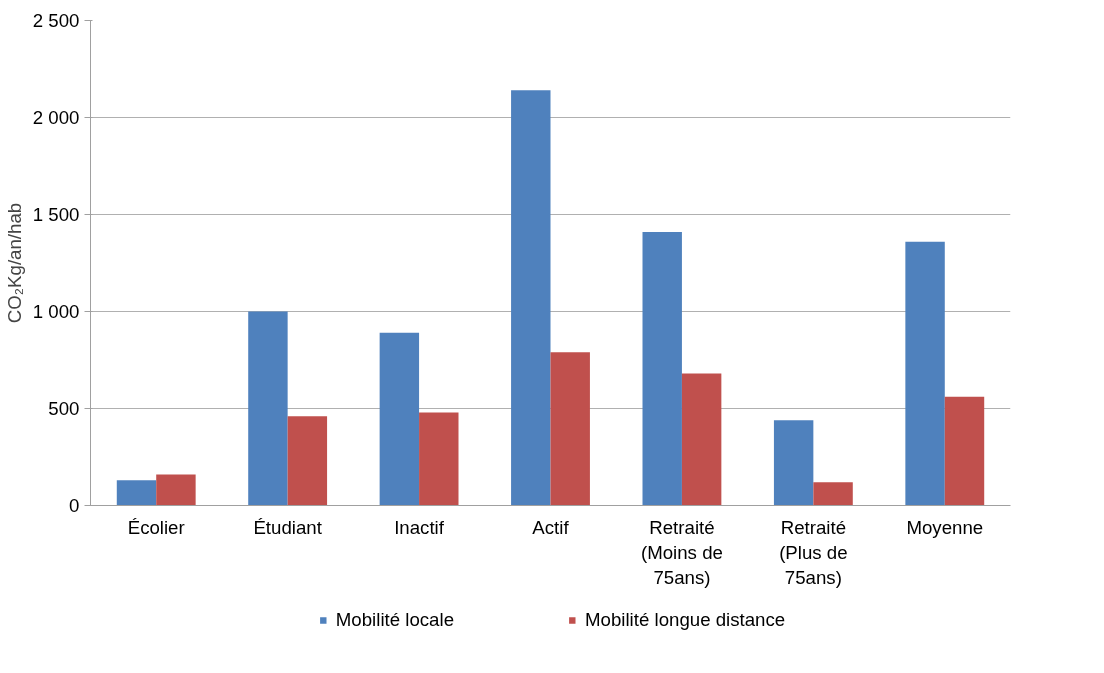  Describe the element at coordinates (288, 527) in the screenshot. I see `x-tick-label: Étudiant` at that location.